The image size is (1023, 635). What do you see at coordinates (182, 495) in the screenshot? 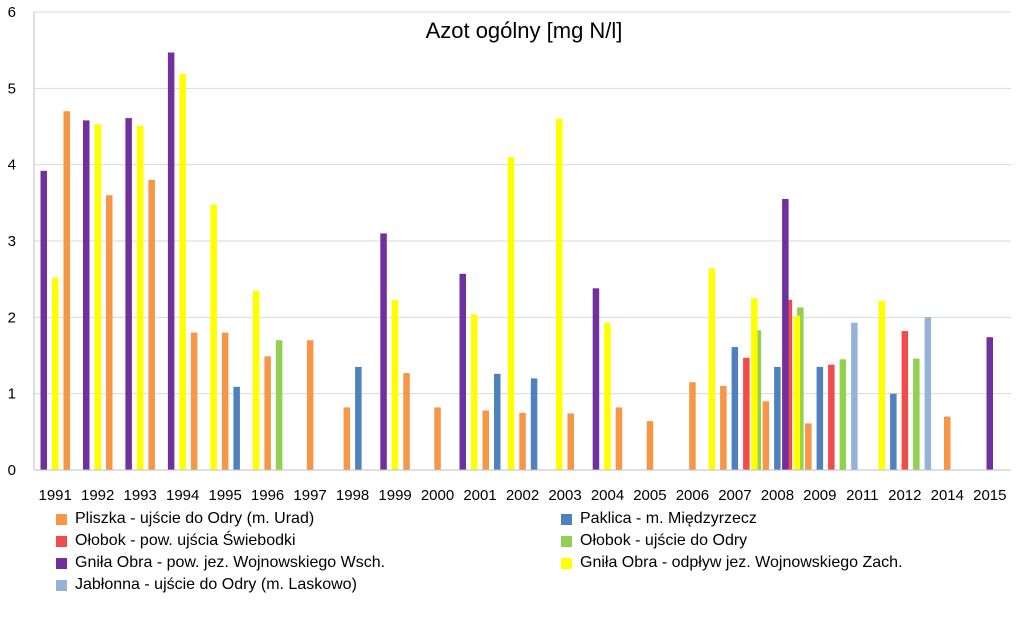
I see `x-tick-label: 1994` at bounding box center [182, 495].